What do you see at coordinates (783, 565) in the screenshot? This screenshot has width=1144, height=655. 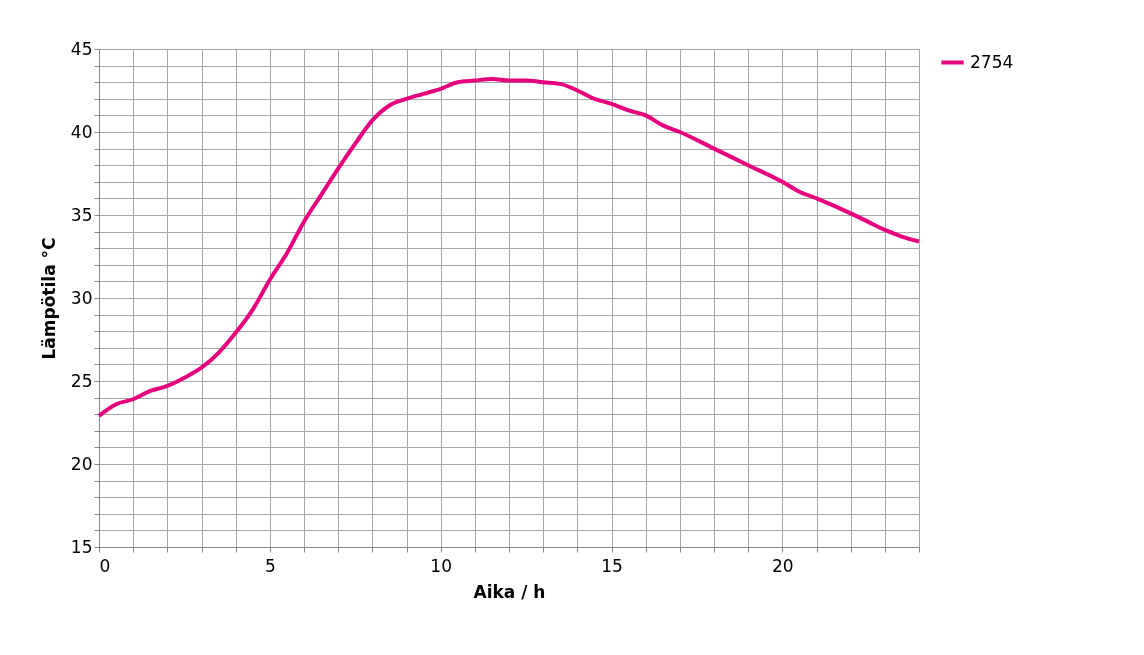 I see `x-tick-label: 20` at bounding box center [783, 565].